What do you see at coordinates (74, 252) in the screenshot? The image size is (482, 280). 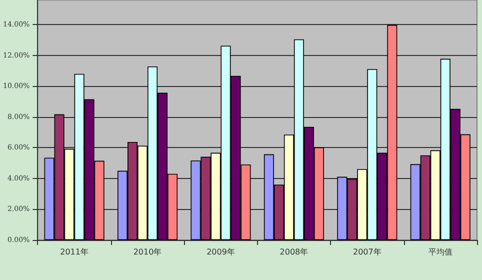 I see `x-tick-label: 2011年` at bounding box center [74, 252].